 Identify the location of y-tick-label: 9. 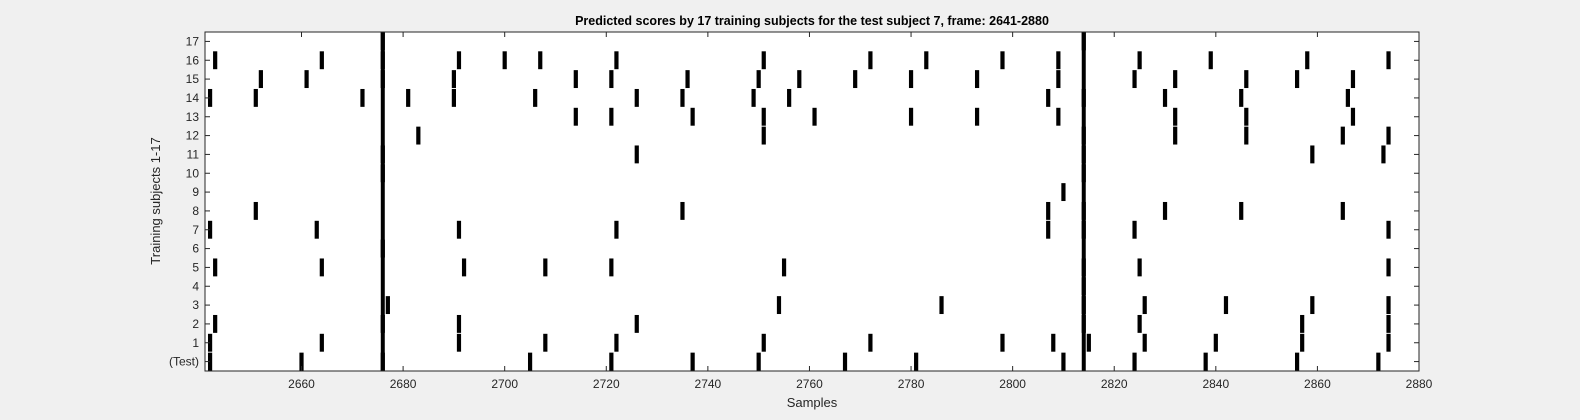
(195, 192).